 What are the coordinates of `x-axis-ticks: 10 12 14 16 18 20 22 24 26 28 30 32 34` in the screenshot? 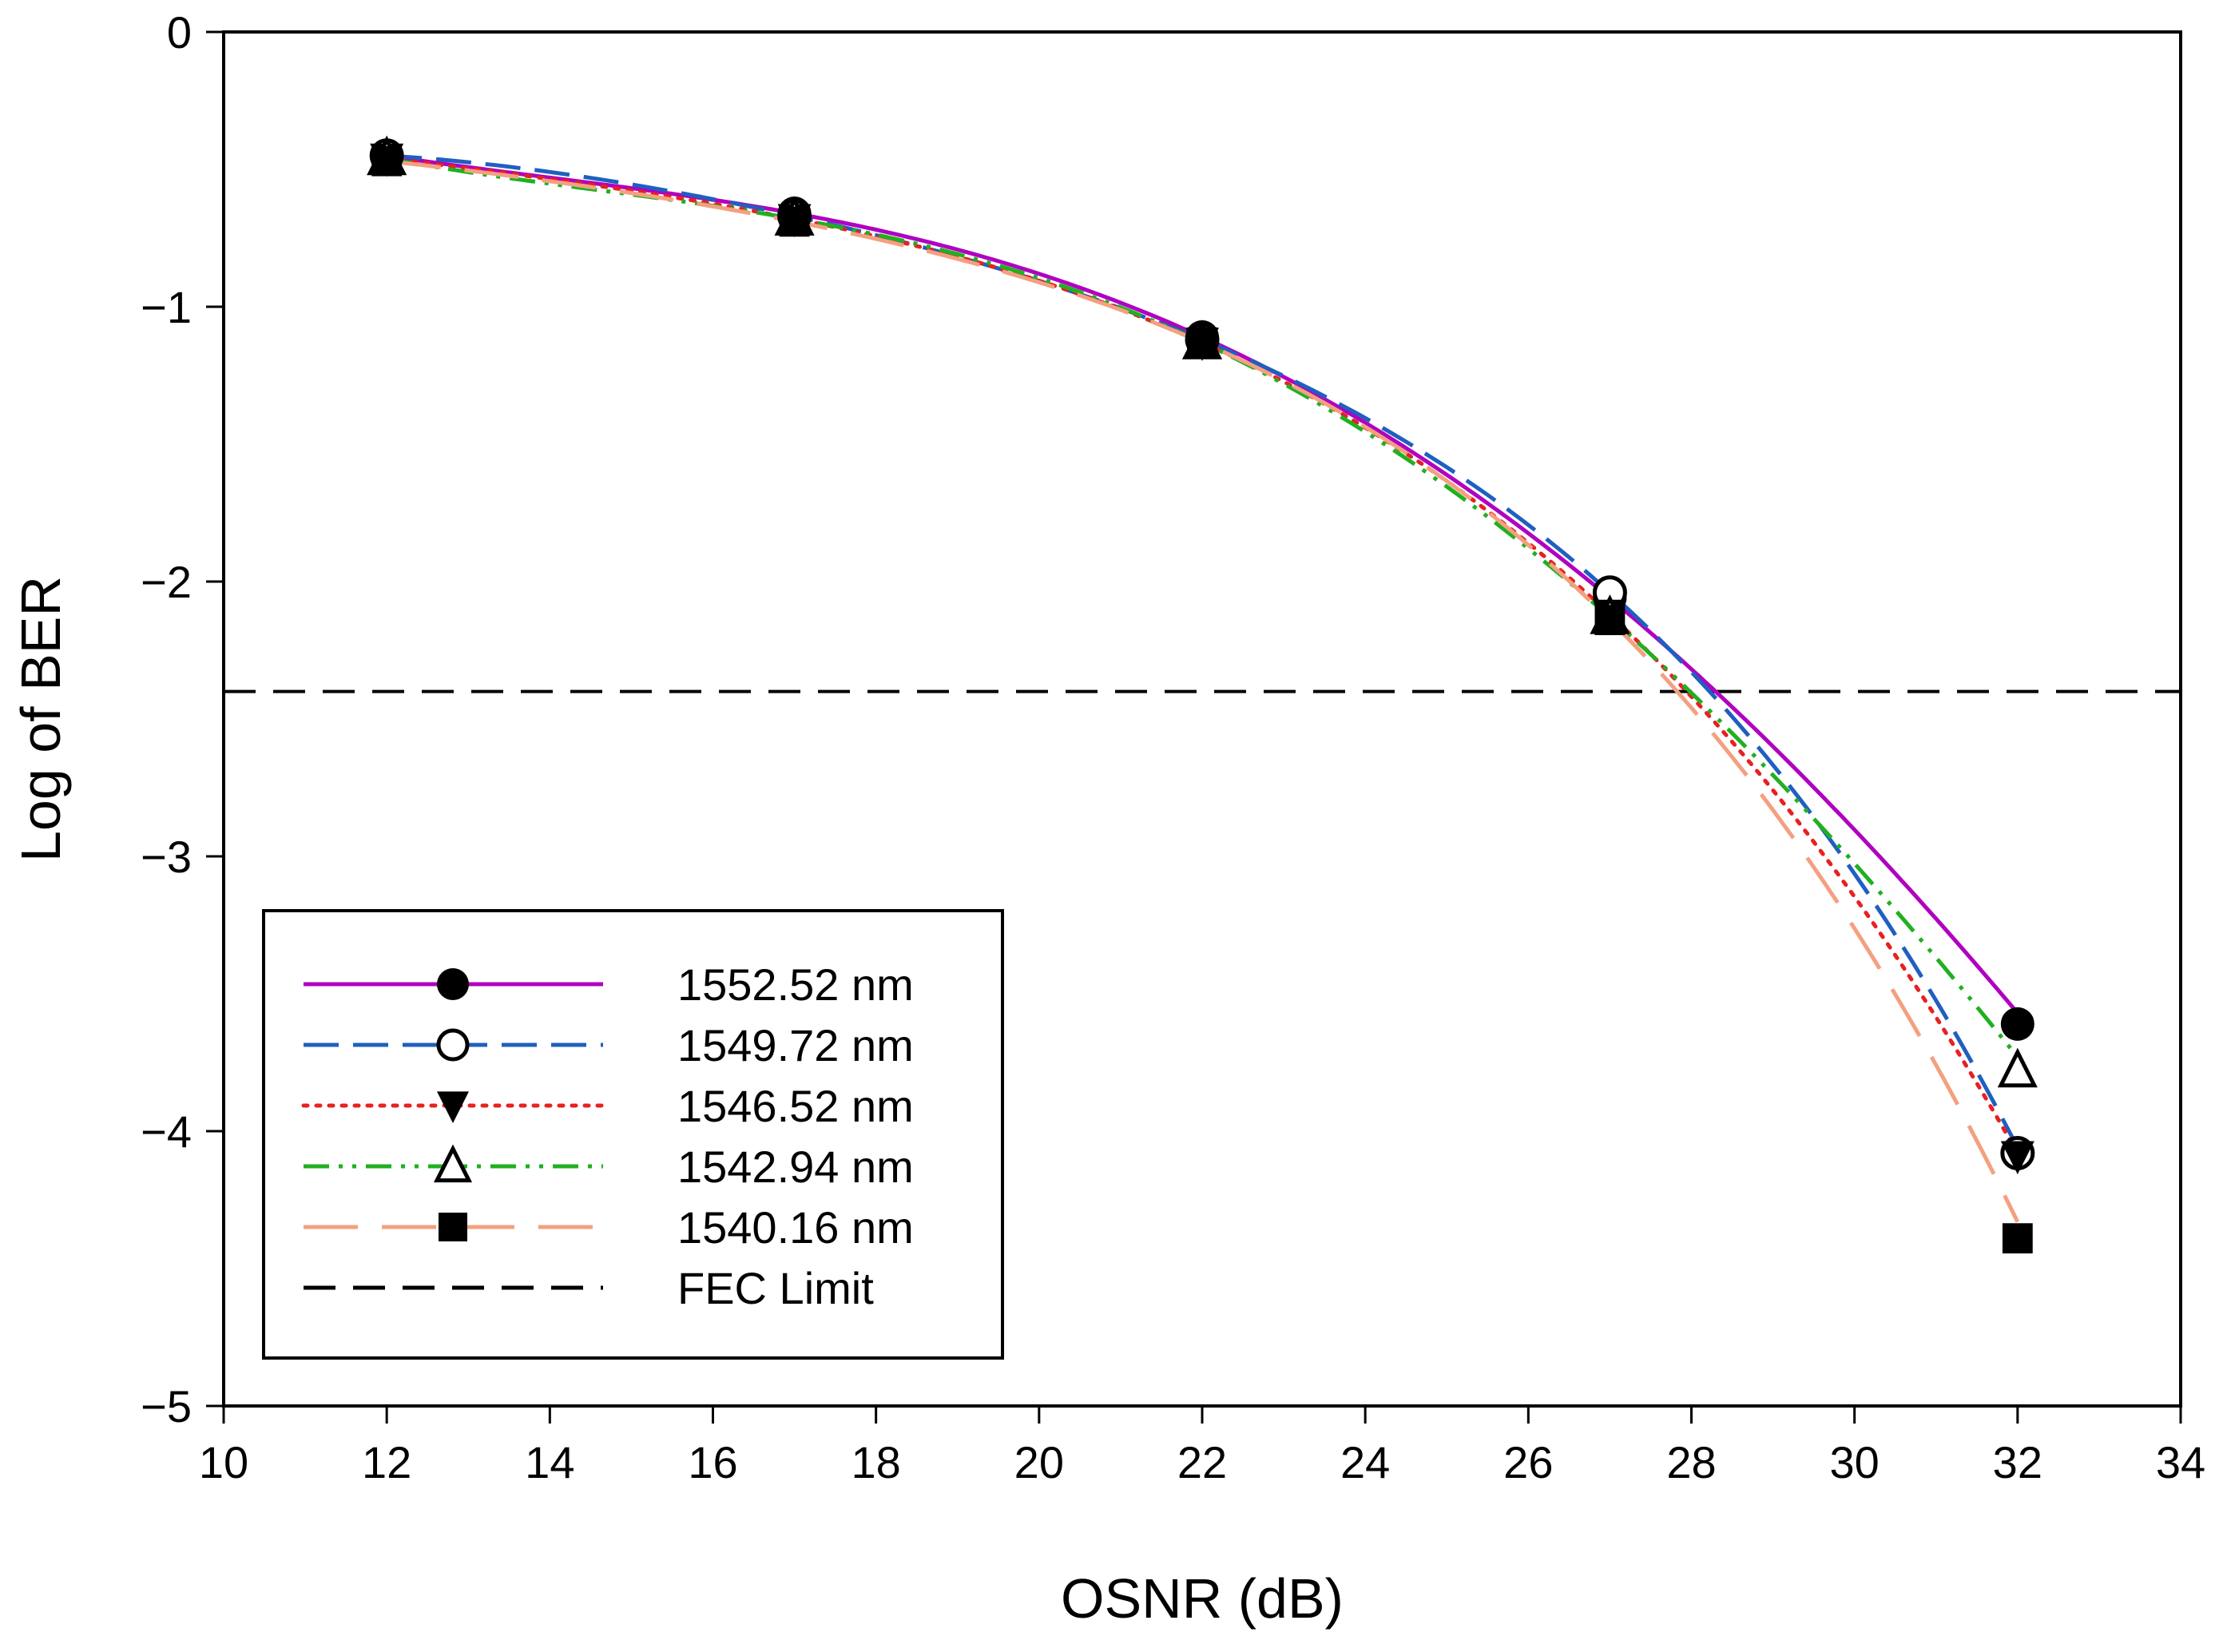 It's located at (1202, 1446).